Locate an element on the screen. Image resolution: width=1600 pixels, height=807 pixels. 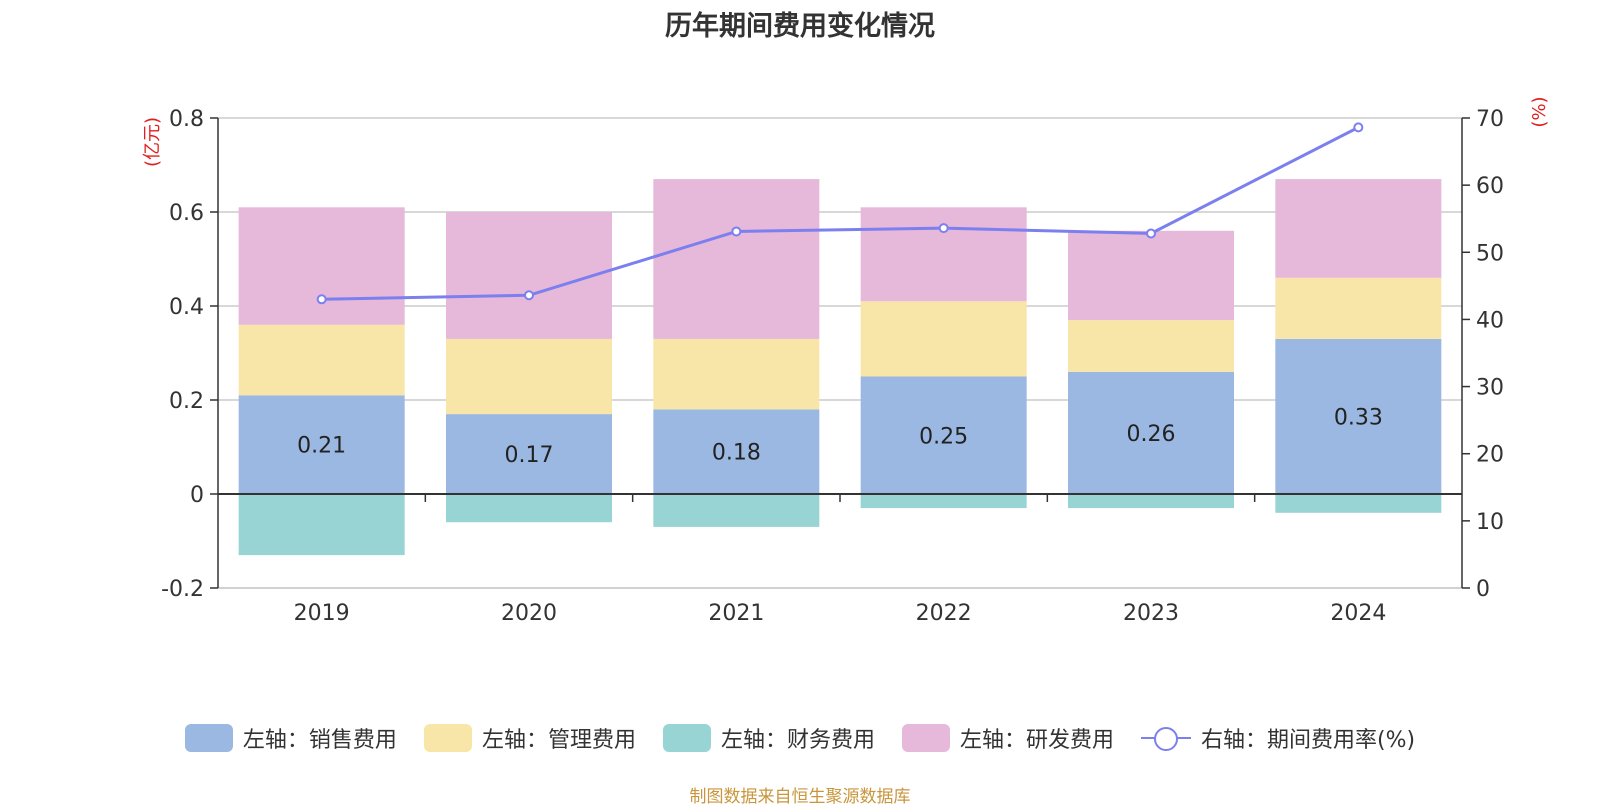
data-labels: 0.21 0.17 0.18 0.25 0.26 0.33 is located at coordinates (840, 436).